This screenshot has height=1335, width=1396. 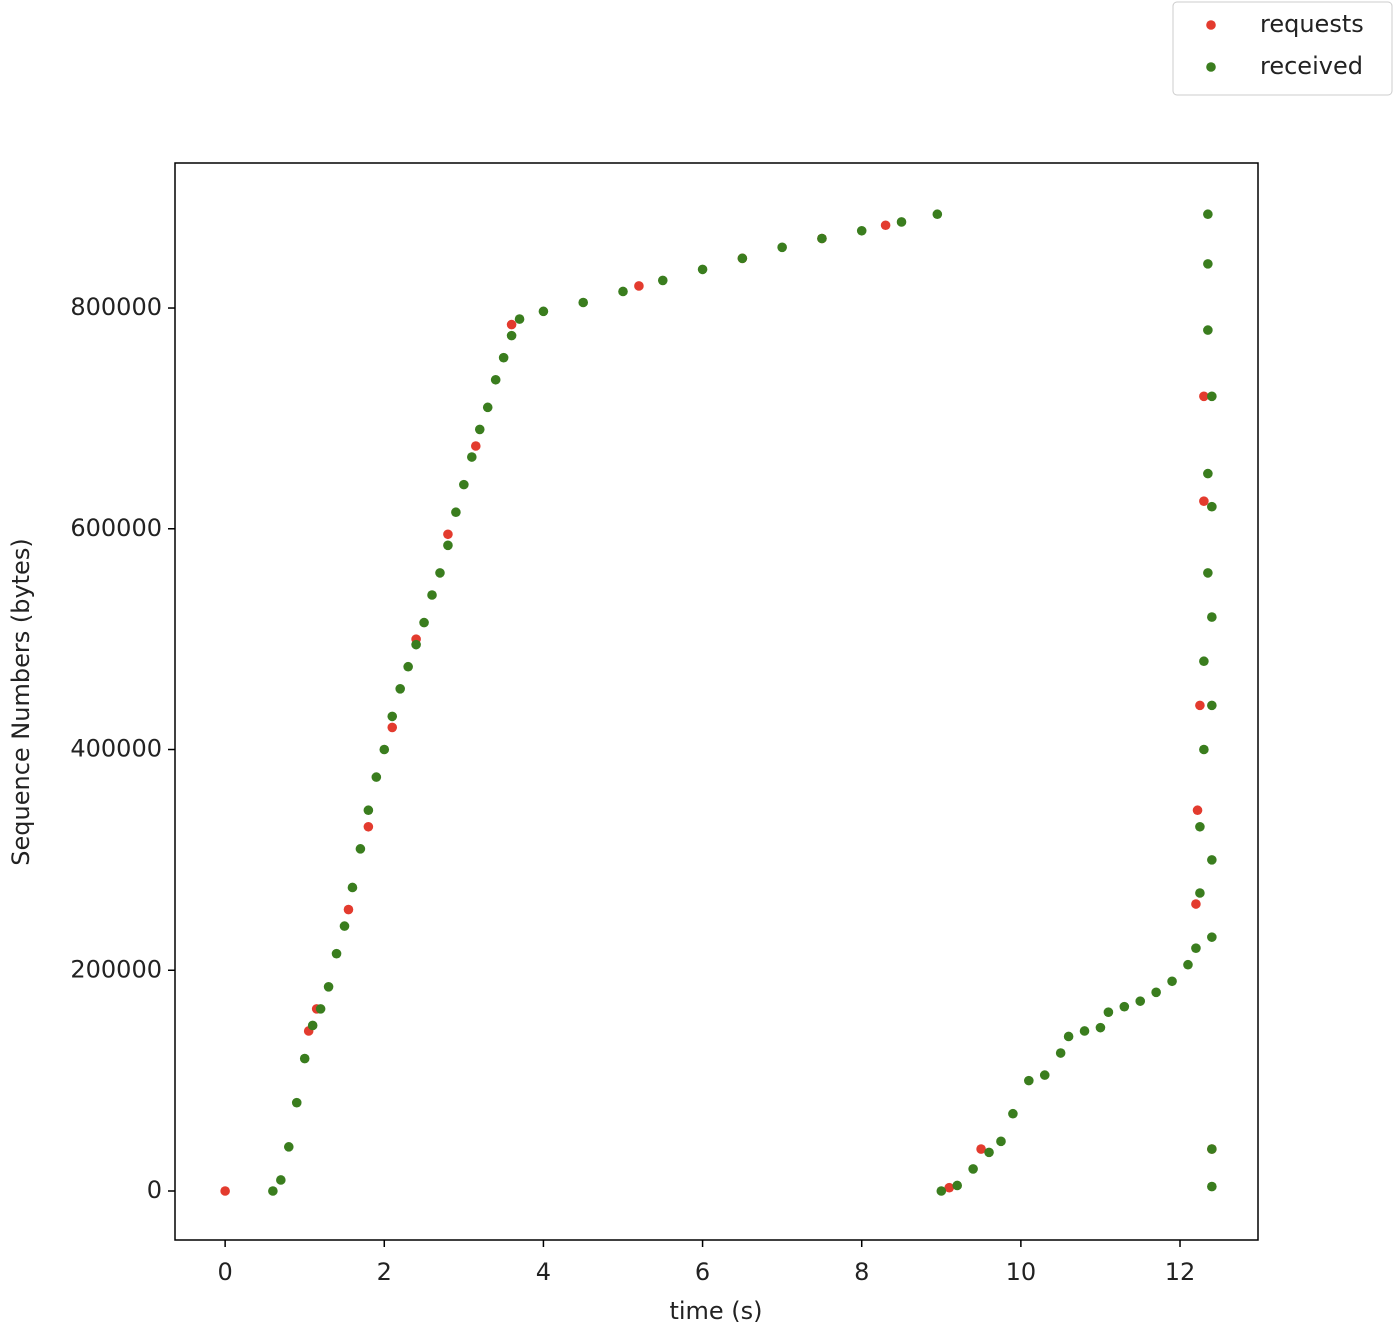 What do you see at coordinates (702, 1272) in the screenshot?
I see `x-tick-label: 6` at bounding box center [702, 1272].